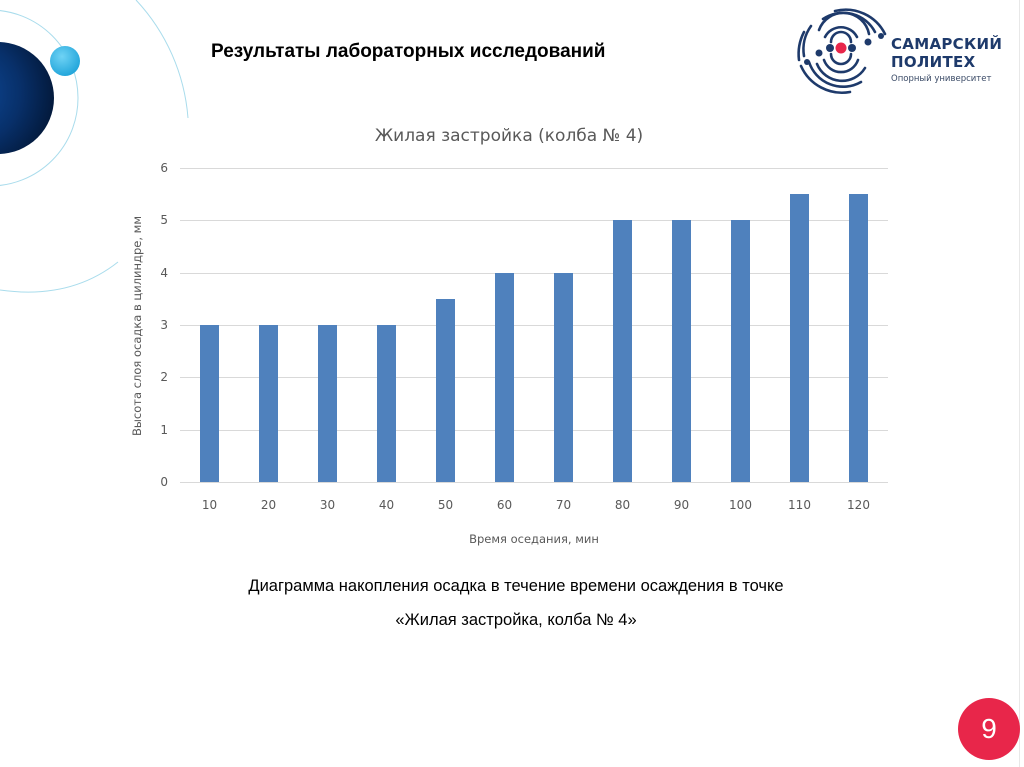 The image size is (1024, 767). What do you see at coordinates (563, 505) in the screenshot?
I see `x-tick-label: 70` at bounding box center [563, 505].